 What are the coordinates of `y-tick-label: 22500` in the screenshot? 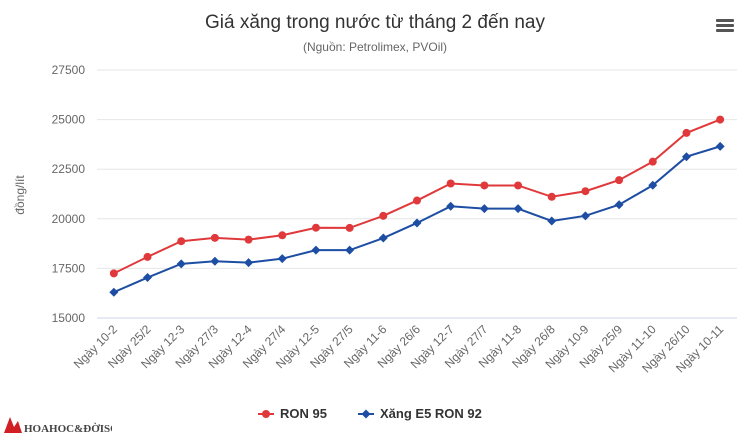 It's located at (69, 169).